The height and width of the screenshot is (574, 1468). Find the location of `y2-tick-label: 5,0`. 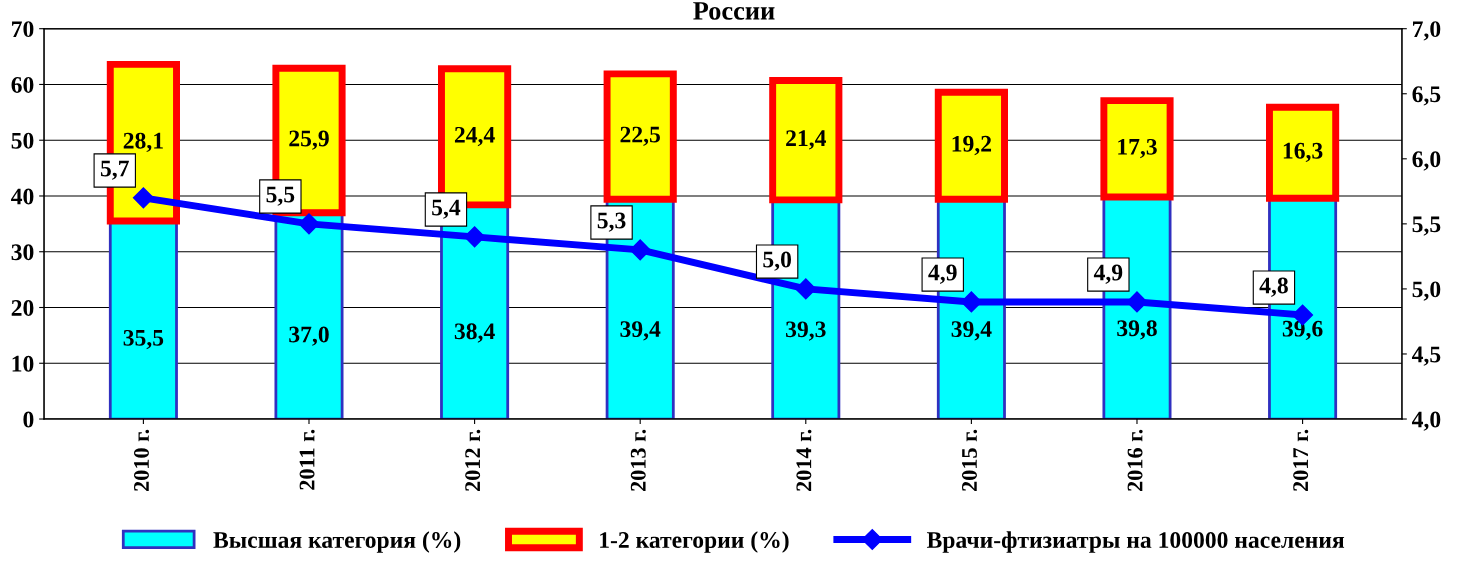

y2-tick-label: 5,0 is located at coordinates (1426, 291).